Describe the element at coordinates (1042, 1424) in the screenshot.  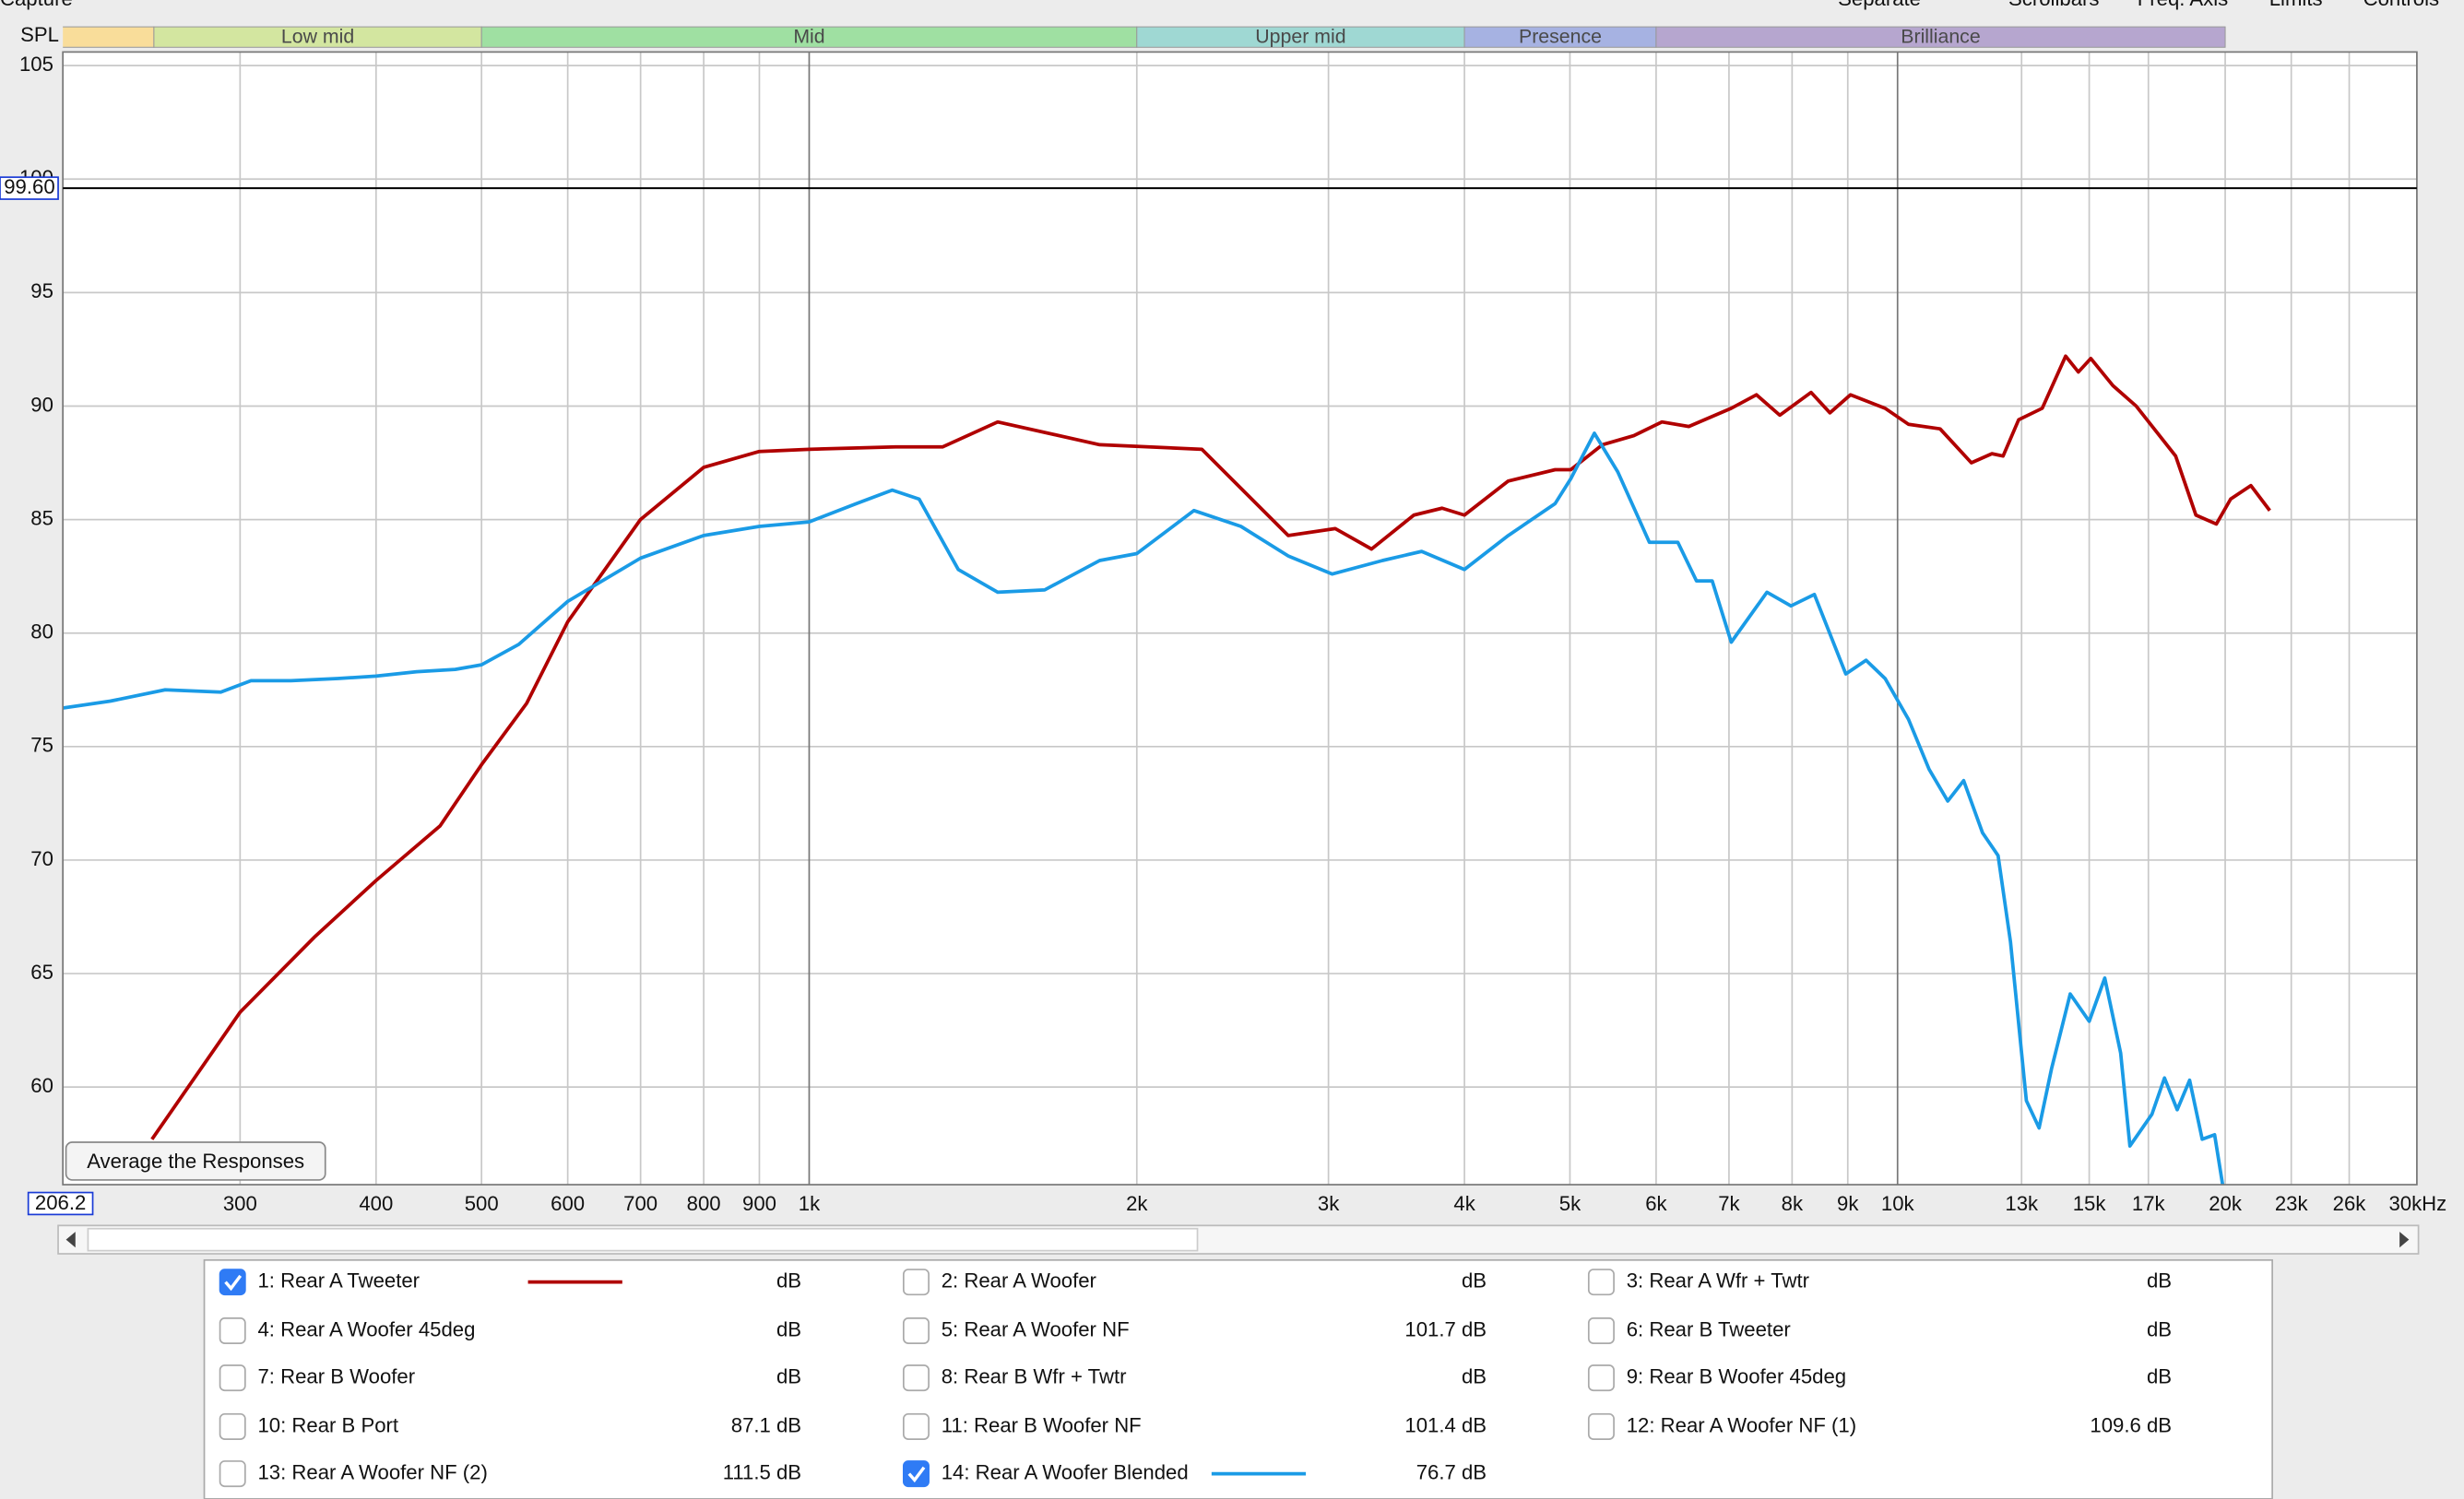
I see `legend-label: 11: Rear B Woofer NF` at that location.